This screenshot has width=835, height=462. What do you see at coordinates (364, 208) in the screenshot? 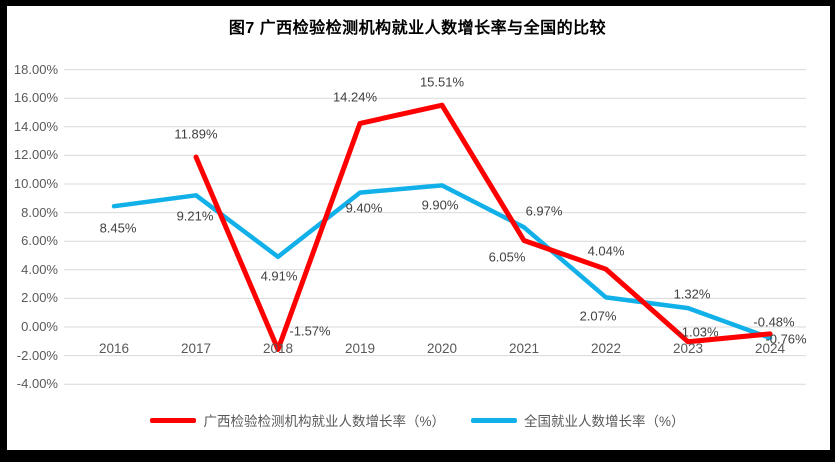
I see `data-label: 9.40%` at bounding box center [364, 208].